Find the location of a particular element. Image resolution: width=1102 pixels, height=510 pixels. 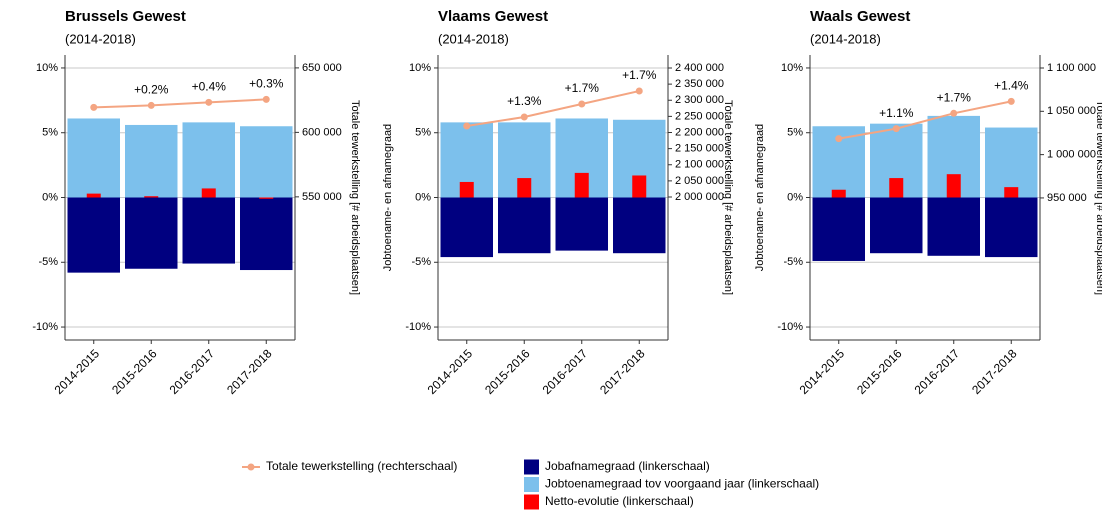

y2-tick-label: 650 000 is located at coordinates (322, 68).